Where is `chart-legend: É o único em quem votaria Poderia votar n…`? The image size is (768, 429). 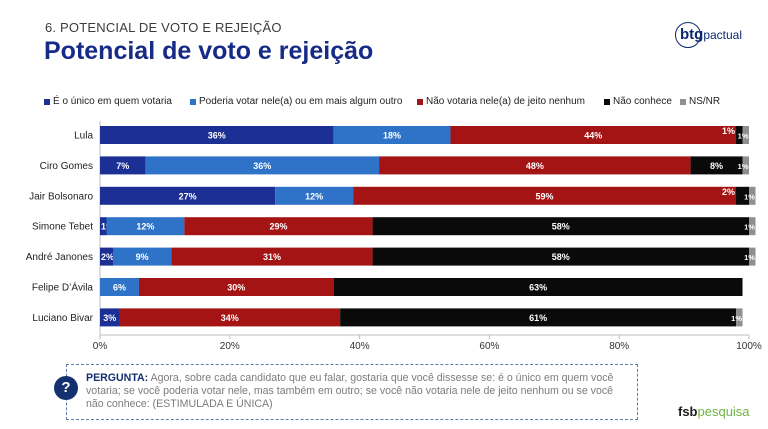 chart-legend: É o único em quem votaria Poderia votar n… is located at coordinates (404, 103).